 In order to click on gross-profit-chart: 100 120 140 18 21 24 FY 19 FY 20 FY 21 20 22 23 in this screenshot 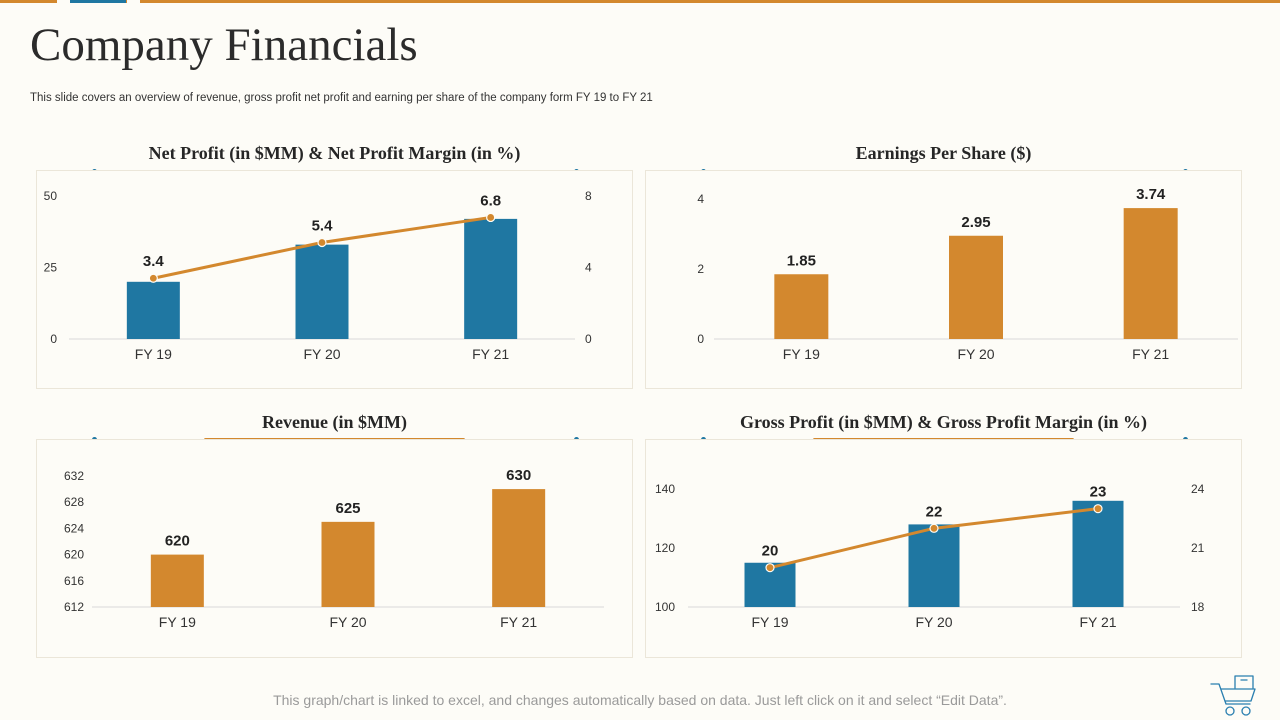, I will do `click(943, 548)`.